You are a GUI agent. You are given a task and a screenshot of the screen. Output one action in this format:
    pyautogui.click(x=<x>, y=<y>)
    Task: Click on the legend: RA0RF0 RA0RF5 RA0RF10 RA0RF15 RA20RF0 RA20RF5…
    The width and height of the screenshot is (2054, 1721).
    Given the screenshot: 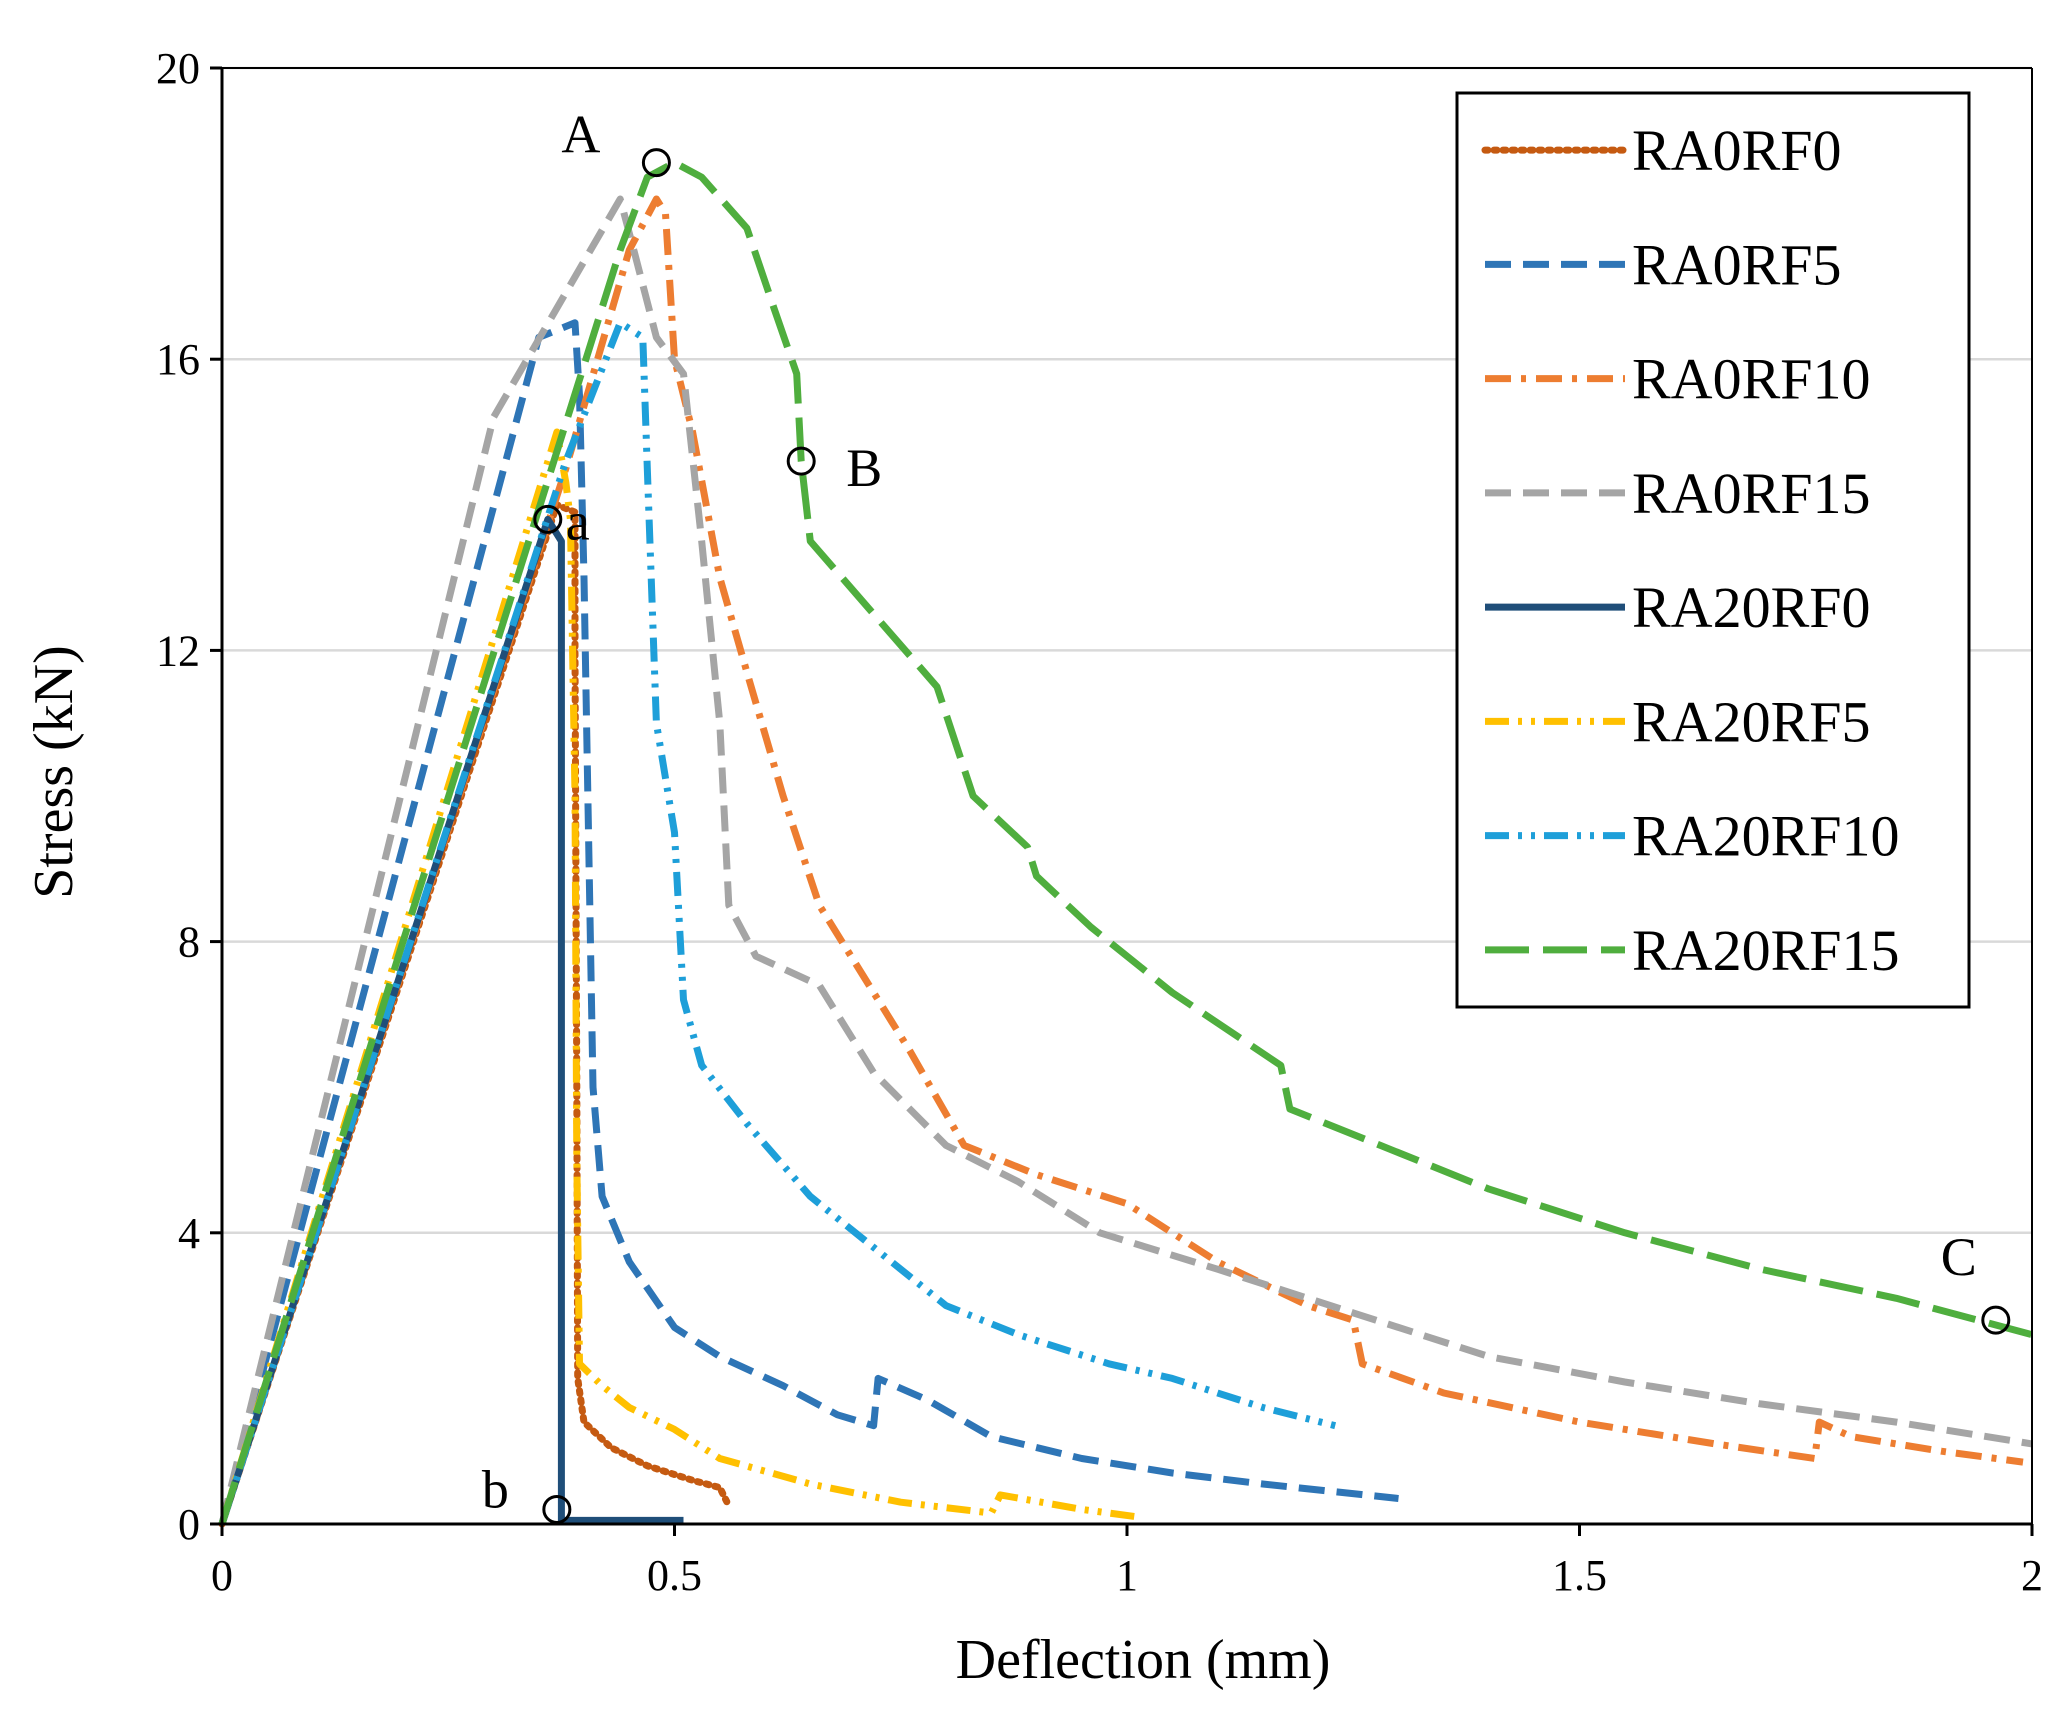 What is the action you would take?
    pyautogui.click(x=1713, y=550)
    